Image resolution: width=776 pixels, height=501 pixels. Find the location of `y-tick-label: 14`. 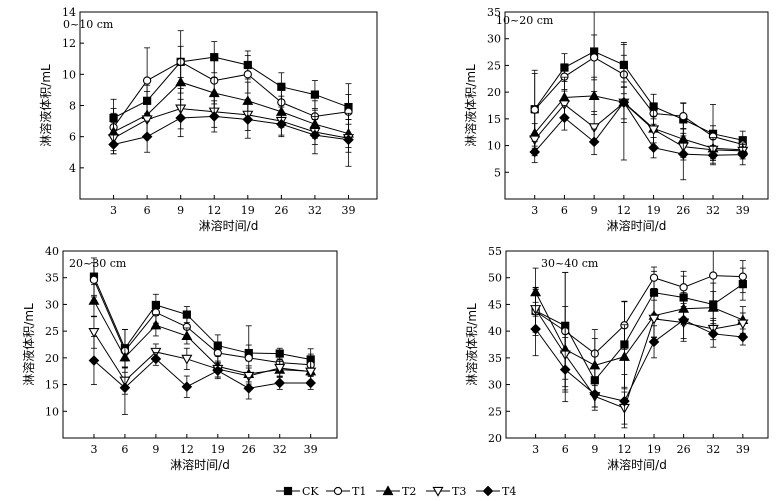

y-tick-label: 14 is located at coordinates (69, 12).